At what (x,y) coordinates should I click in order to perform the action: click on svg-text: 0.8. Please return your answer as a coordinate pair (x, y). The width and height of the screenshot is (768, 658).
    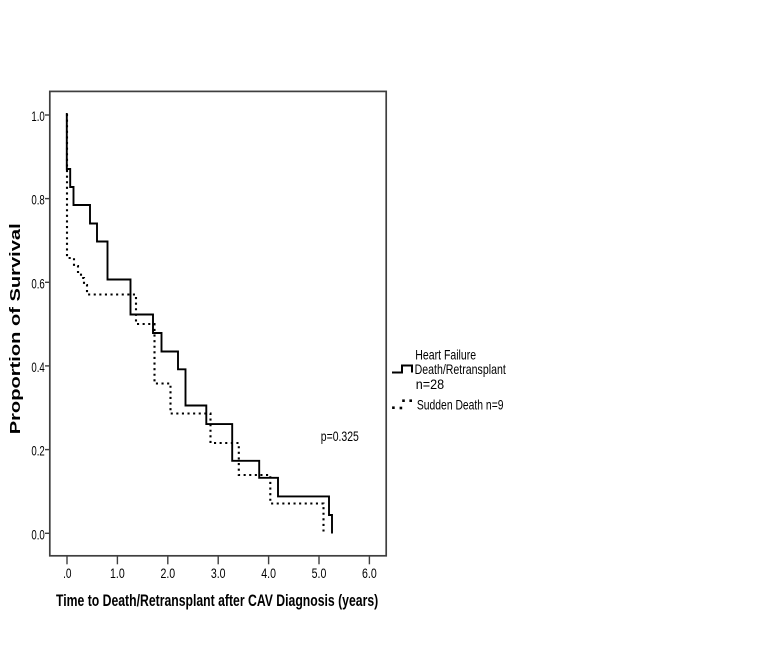
    Looking at the image, I should click on (38, 200).